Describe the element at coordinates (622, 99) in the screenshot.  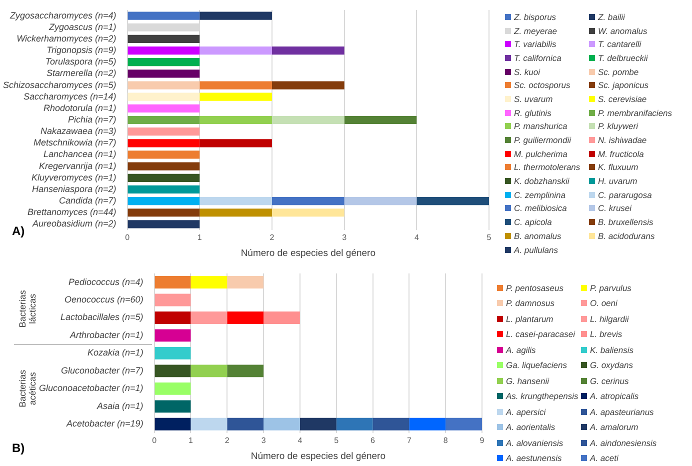
I see `legend-label: S. cerevisiae` at that location.